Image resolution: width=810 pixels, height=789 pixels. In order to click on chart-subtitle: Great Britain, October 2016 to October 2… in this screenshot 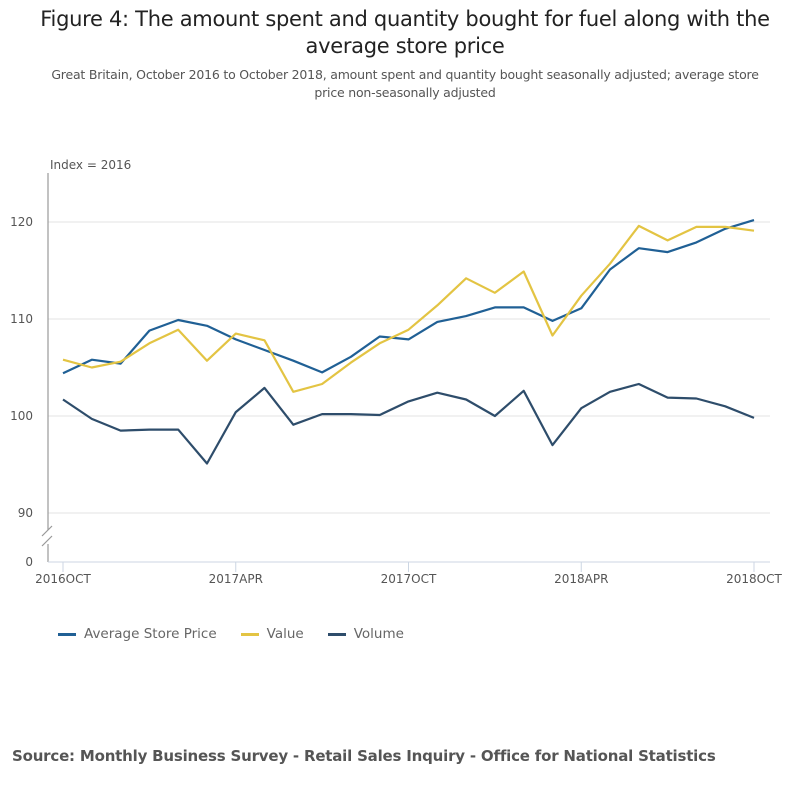, I will do `click(405, 83)`.